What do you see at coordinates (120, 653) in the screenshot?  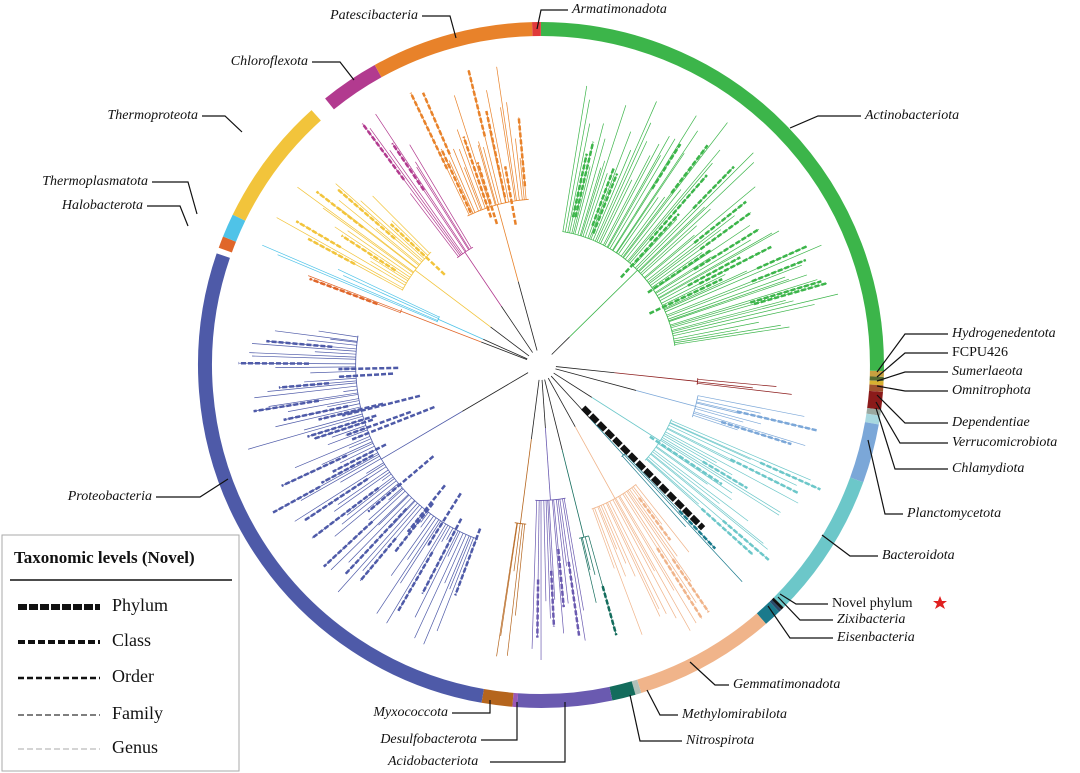 I see `legend-box` at bounding box center [120, 653].